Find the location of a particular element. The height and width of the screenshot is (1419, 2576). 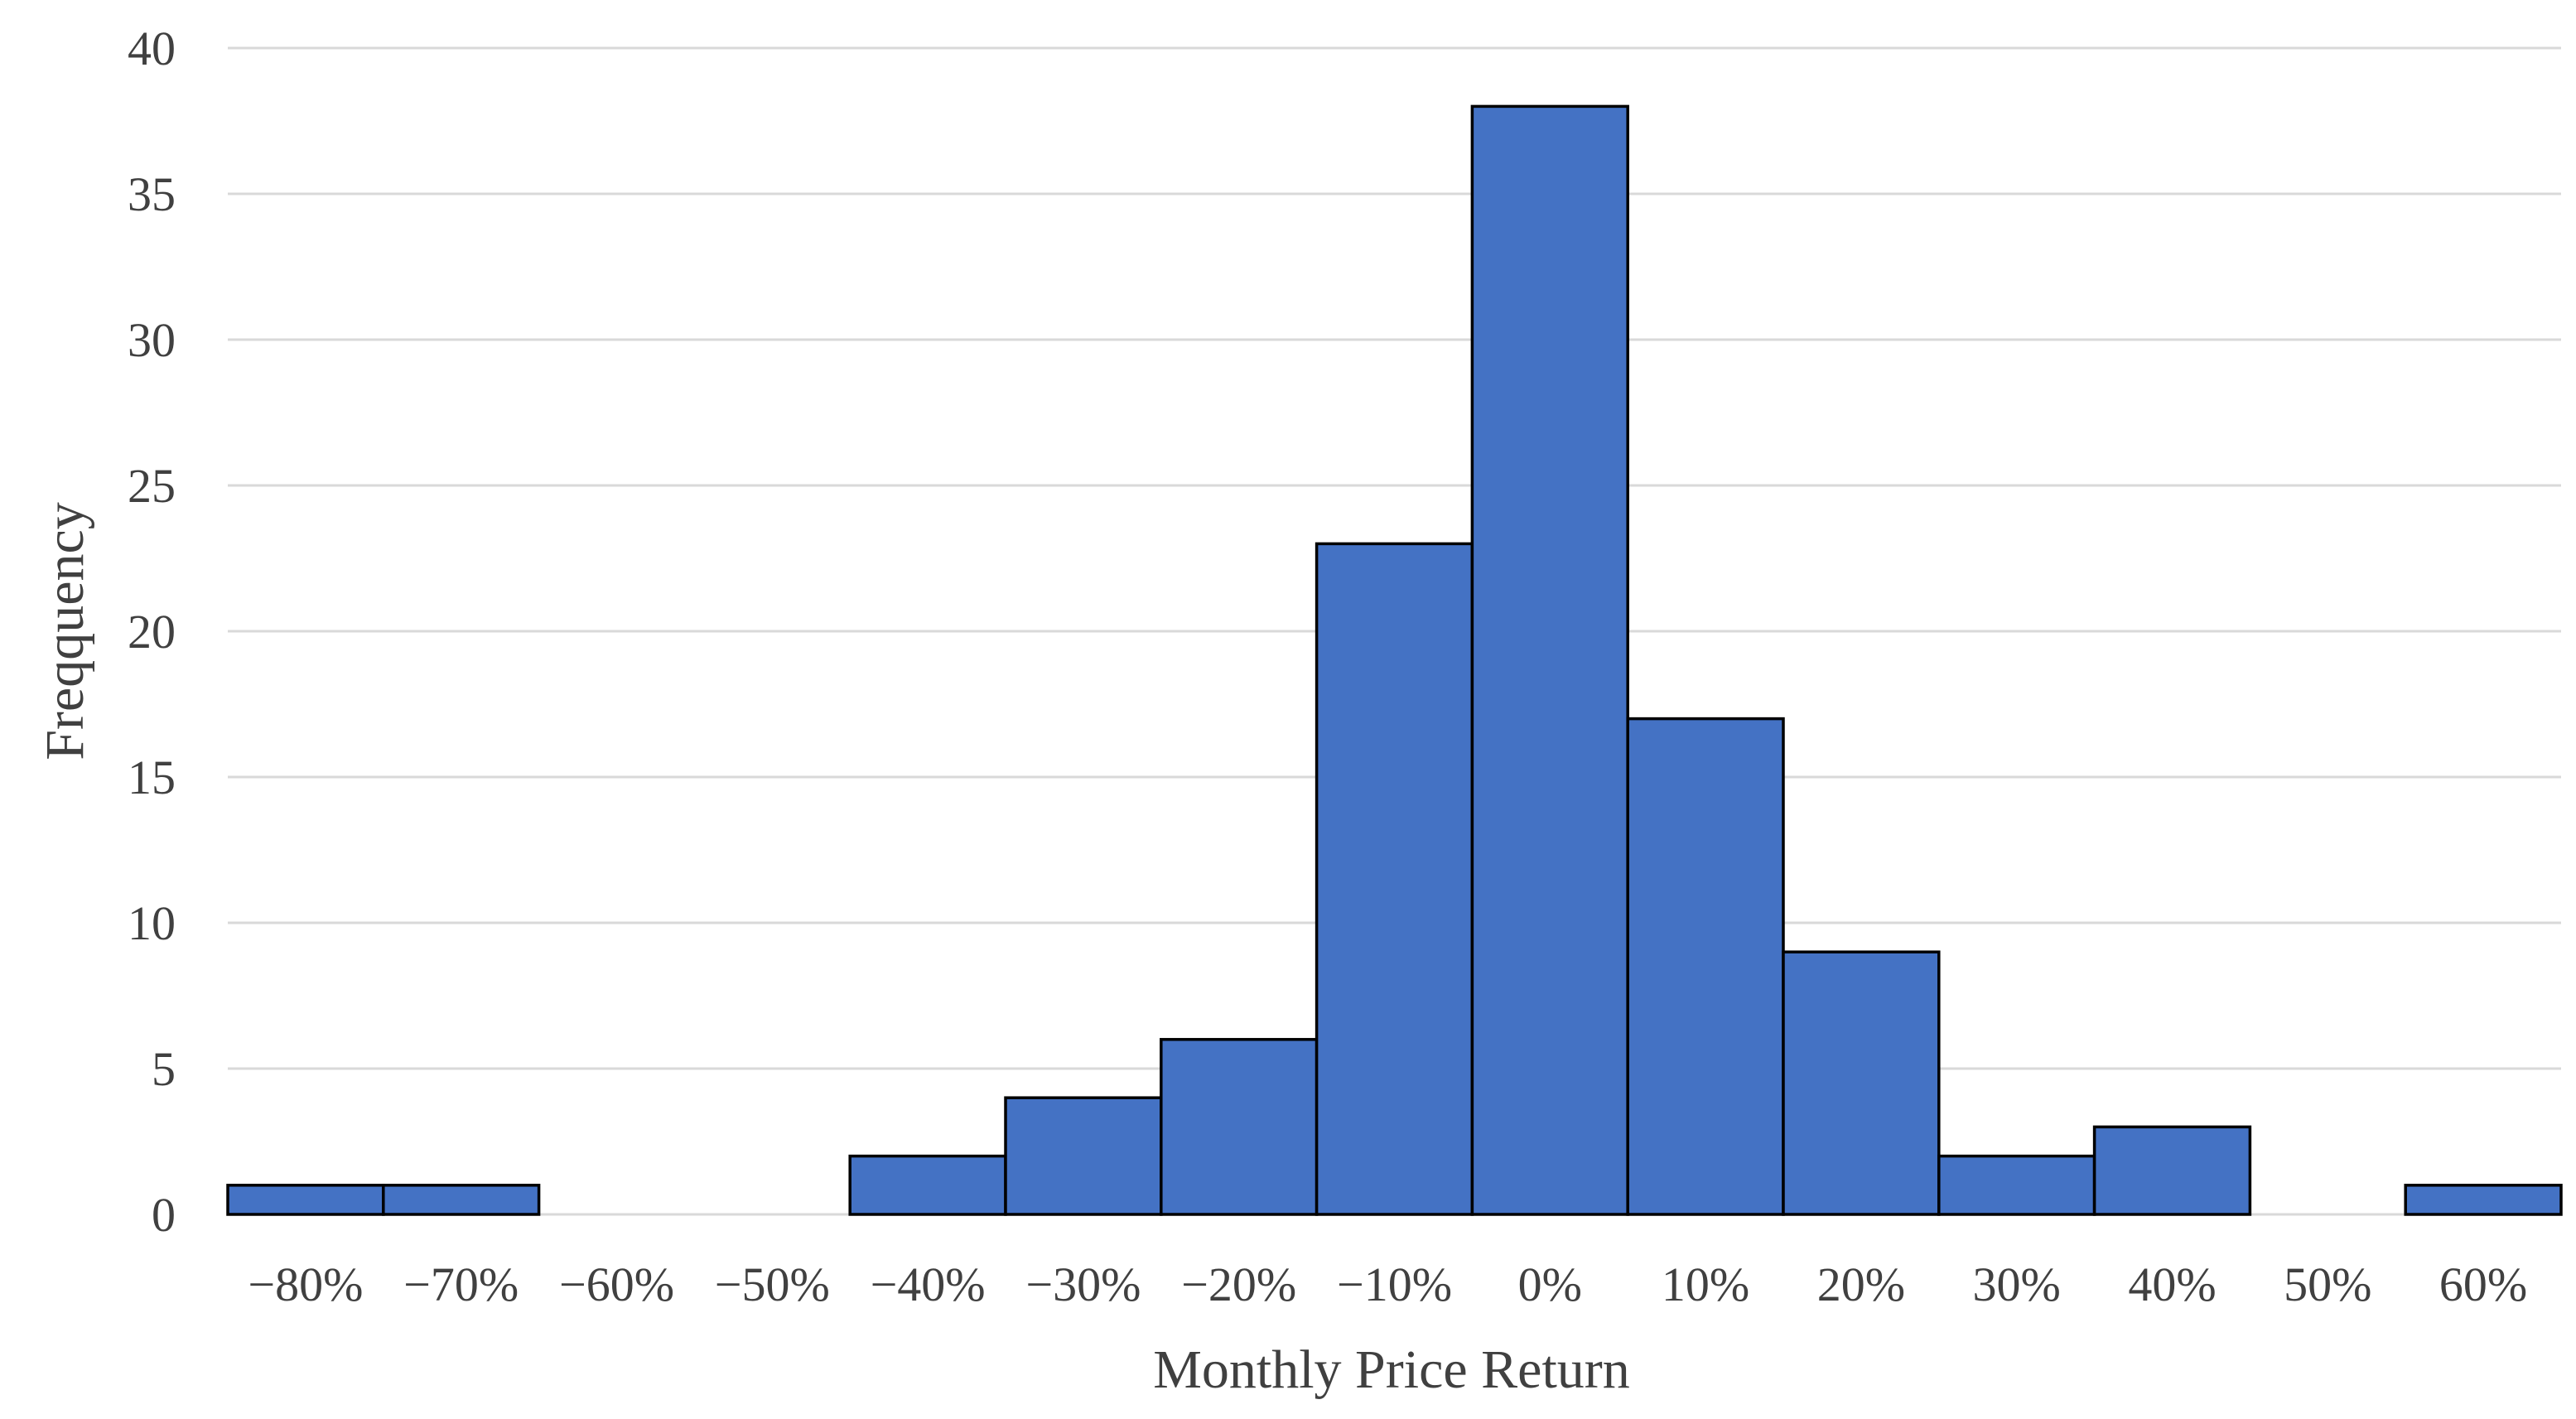

y-tick-label: 5 is located at coordinates (164, 1069).